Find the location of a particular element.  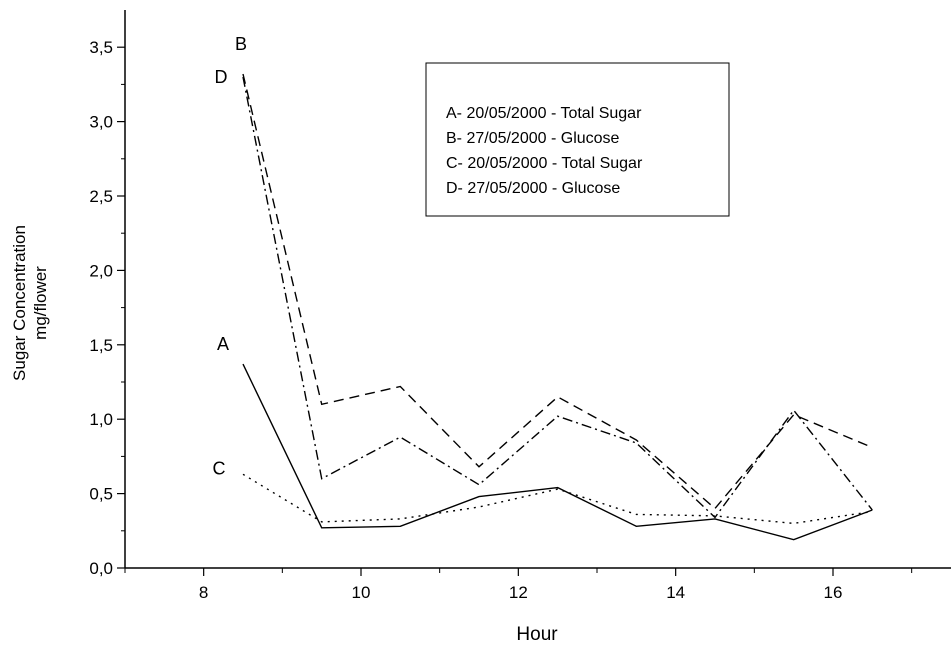

y-tick-label: 2,5 is located at coordinates (101, 196).